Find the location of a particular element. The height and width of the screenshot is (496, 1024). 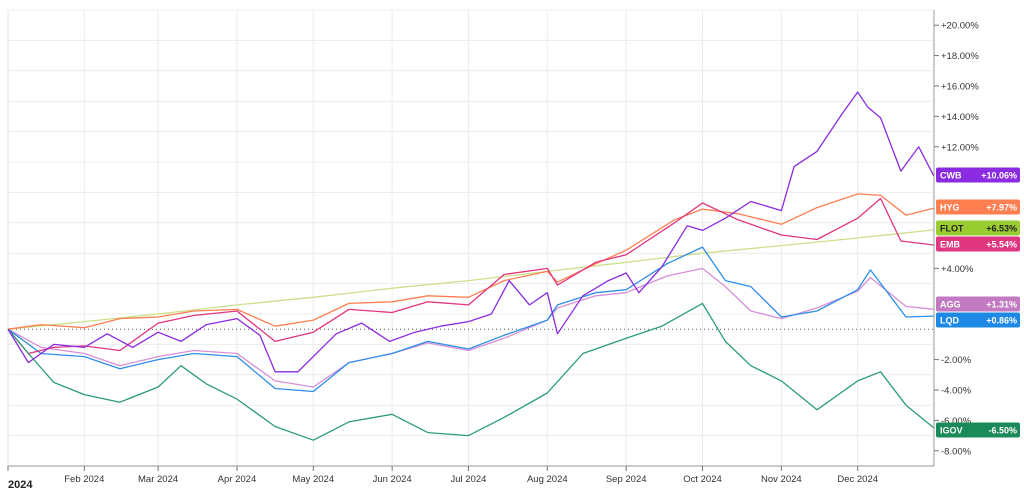

badge-value: +0.86% is located at coordinates (1001, 320).